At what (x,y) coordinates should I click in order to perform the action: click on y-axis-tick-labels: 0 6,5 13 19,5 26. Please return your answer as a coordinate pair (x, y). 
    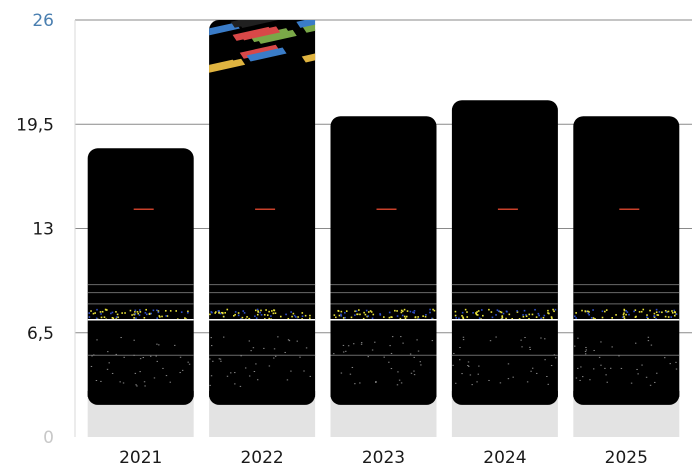
    Looking at the image, I should click on (35, 229).